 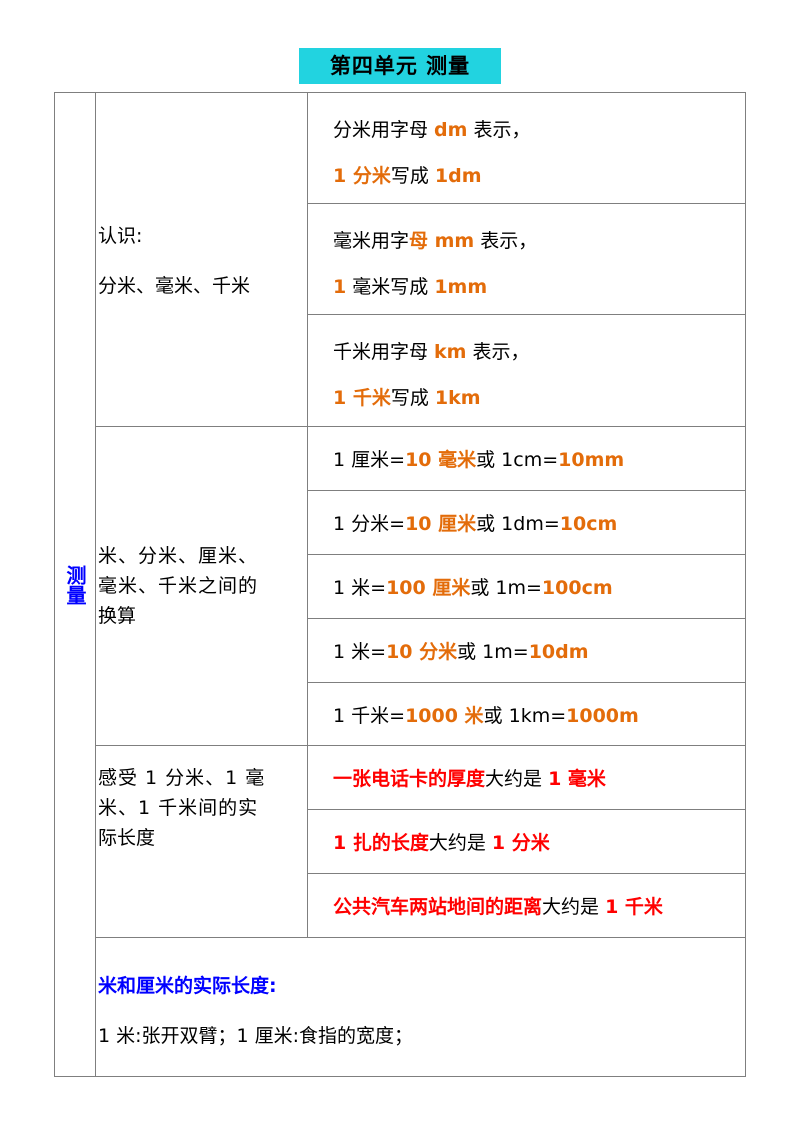 What do you see at coordinates (178, 556) in the screenshot?
I see `conversion-label-line1: 米、分米、厘米、` at bounding box center [178, 556].